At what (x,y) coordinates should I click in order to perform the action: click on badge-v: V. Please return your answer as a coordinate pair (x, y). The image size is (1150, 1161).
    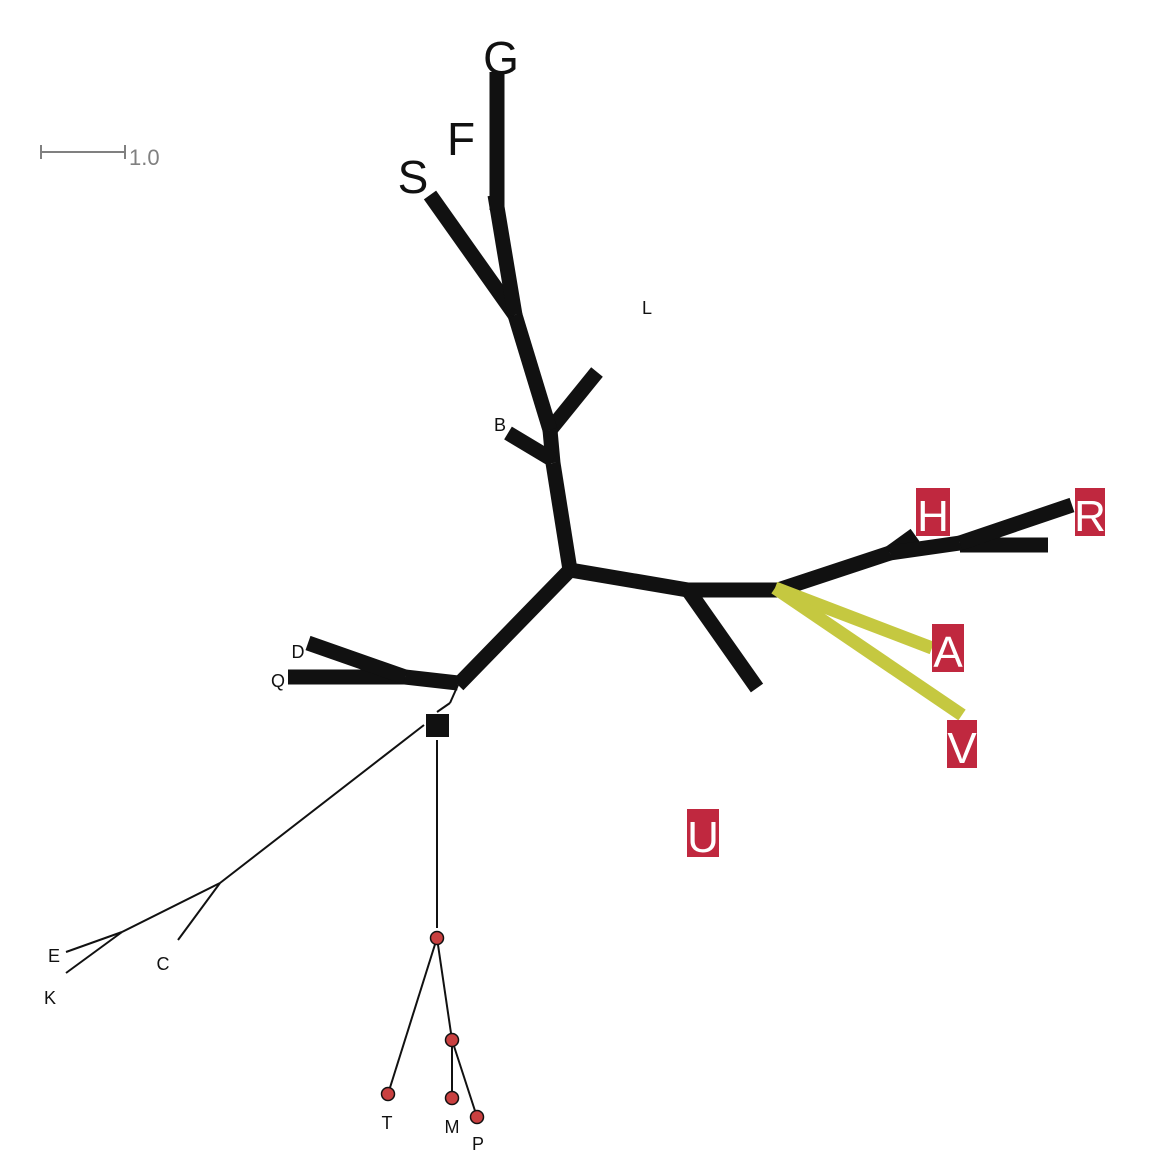
    Looking at the image, I should click on (962, 746).